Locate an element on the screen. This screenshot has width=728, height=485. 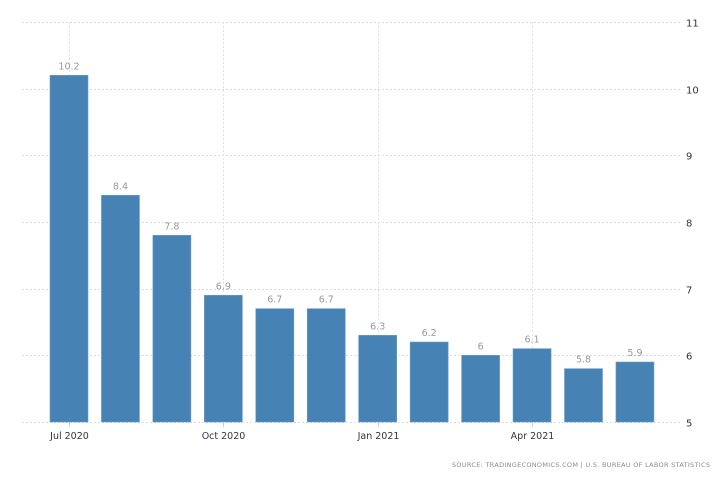
y-axis: 5 6 7 8 9 10 11 is located at coordinates (692, 224).